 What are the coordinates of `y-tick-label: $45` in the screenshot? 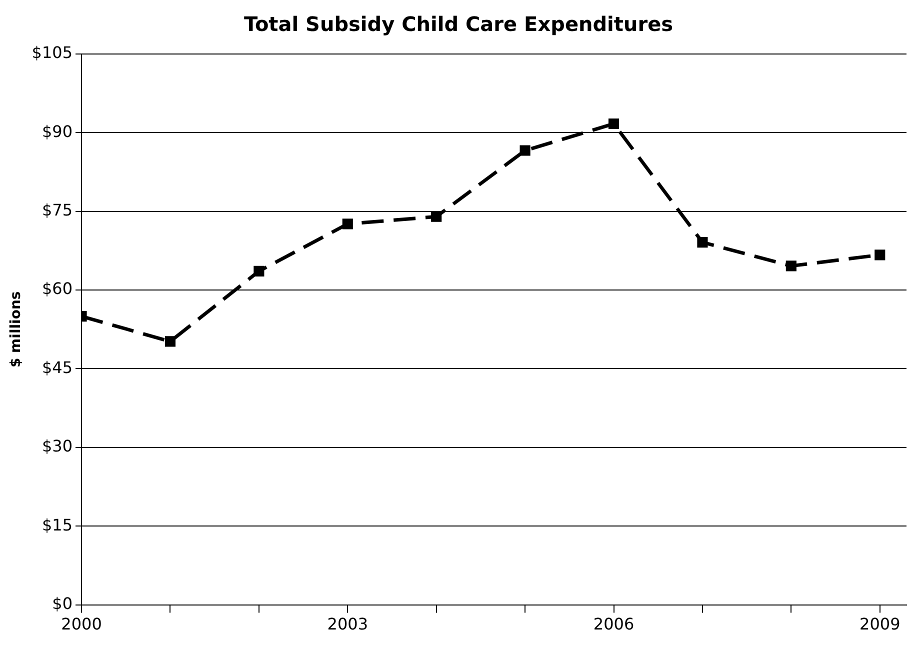 It's located at (57, 367).